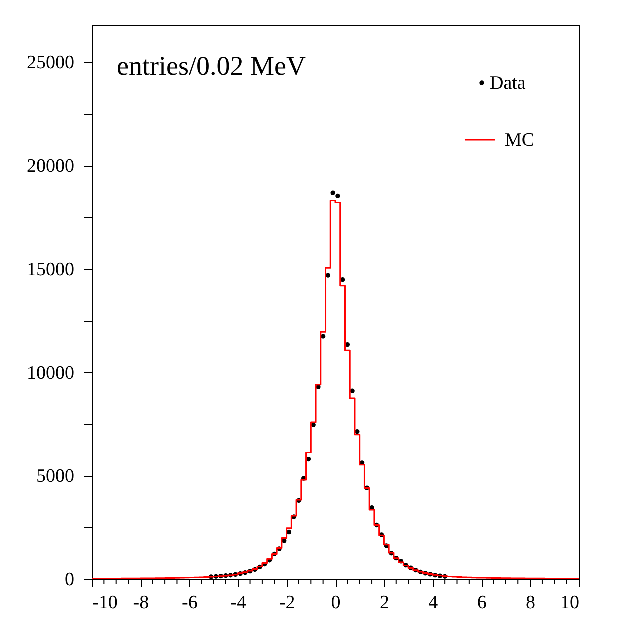 This screenshot has width=630, height=622. I want to click on x-tick-label: 0, so click(336, 603).